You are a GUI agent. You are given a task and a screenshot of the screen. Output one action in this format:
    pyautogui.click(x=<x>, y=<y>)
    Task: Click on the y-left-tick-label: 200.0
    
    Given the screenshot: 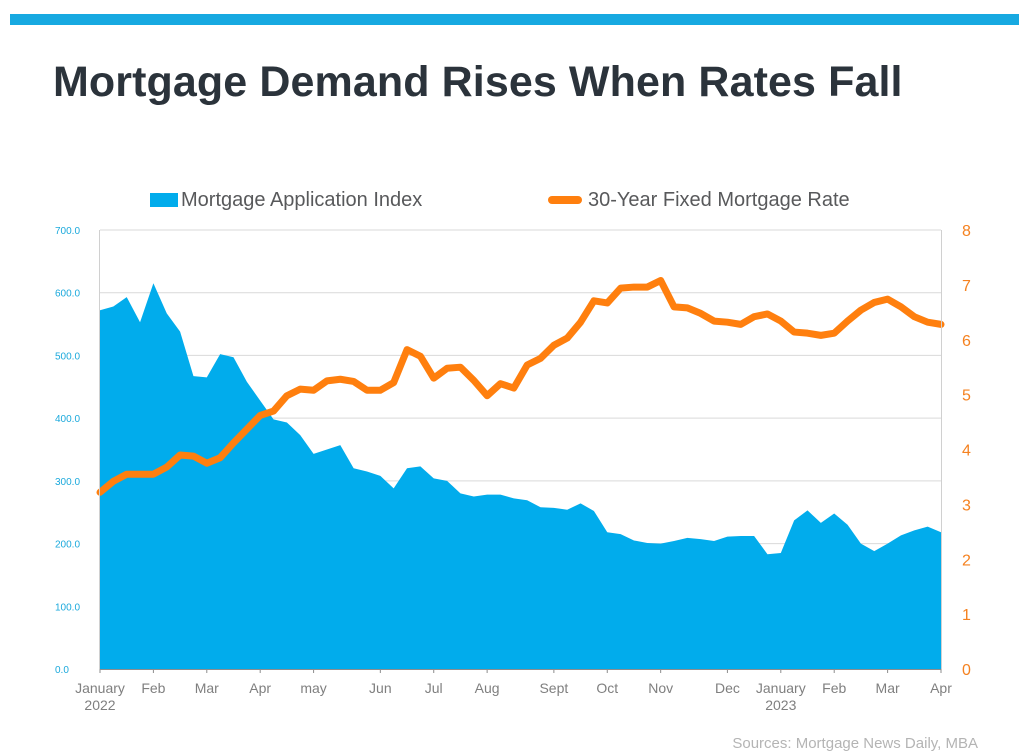 What is the action you would take?
    pyautogui.click(x=67, y=545)
    